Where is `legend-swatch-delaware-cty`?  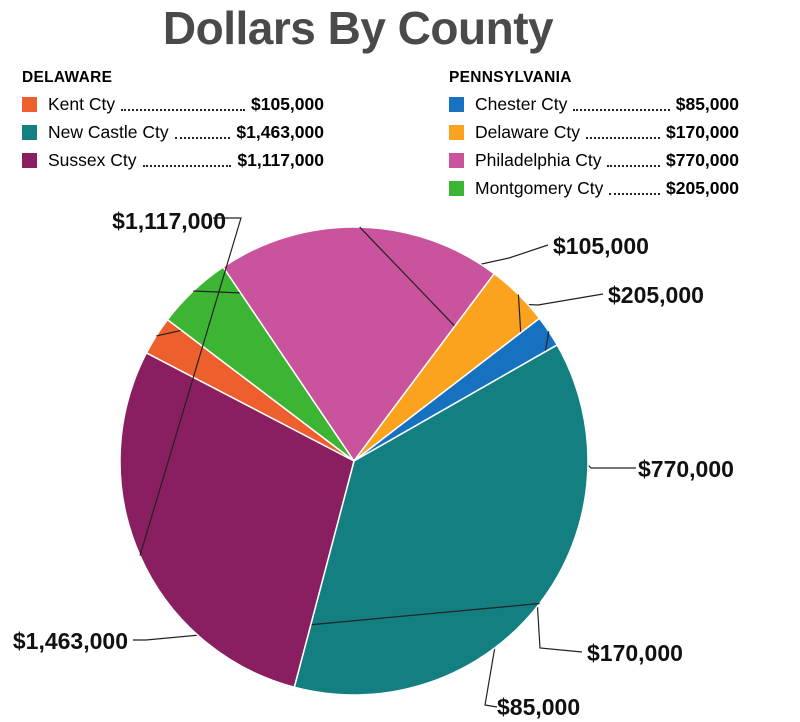 legend-swatch-delaware-cty is located at coordinates (456, 132).